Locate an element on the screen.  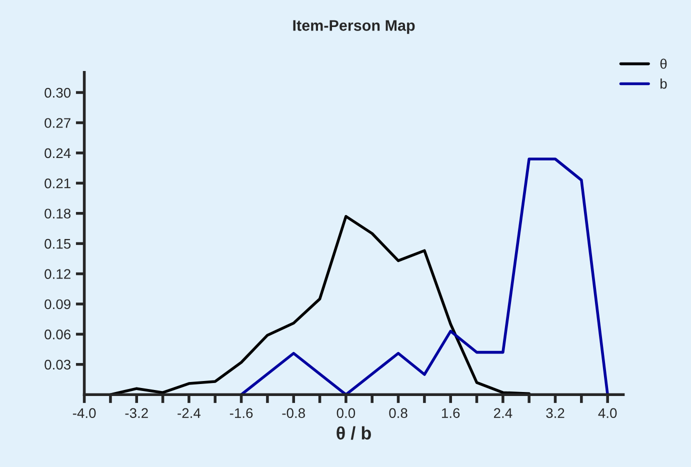
x-tick-label: 0.0 is located at coordinates (346, 413).